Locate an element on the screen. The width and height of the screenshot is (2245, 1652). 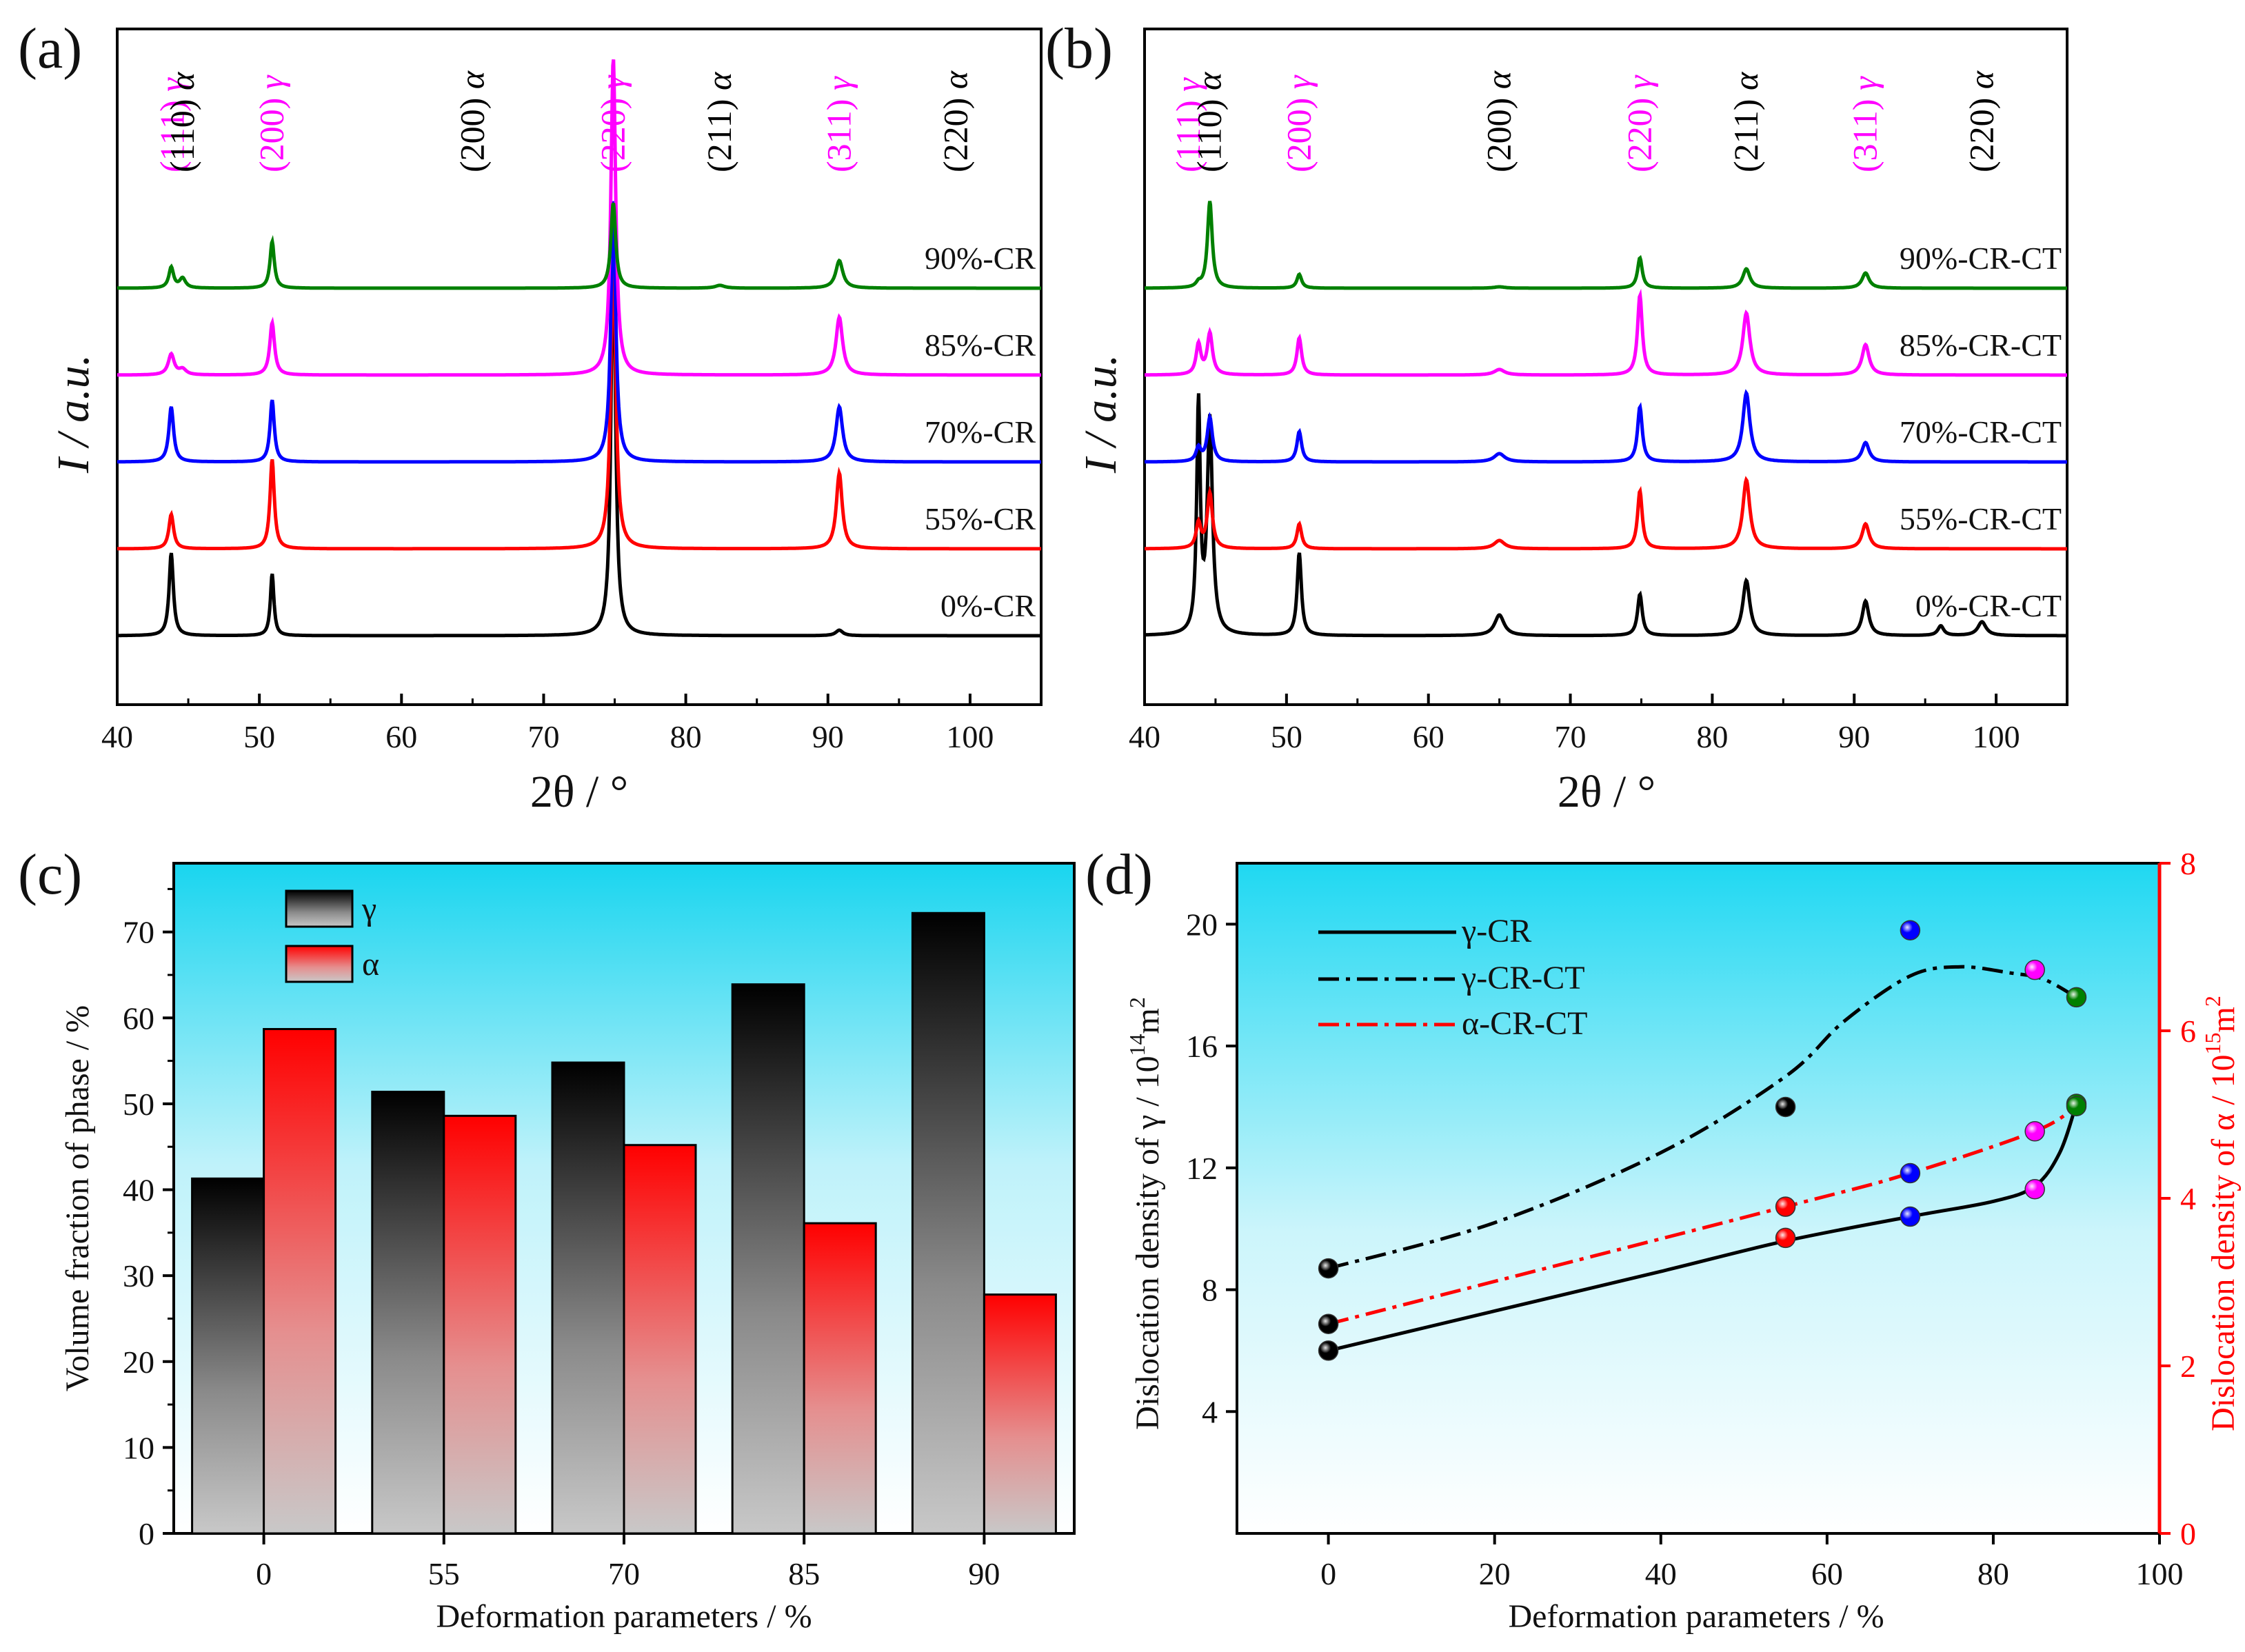
y-tick-label-30: 30 is located at coordinates (139, 1275).